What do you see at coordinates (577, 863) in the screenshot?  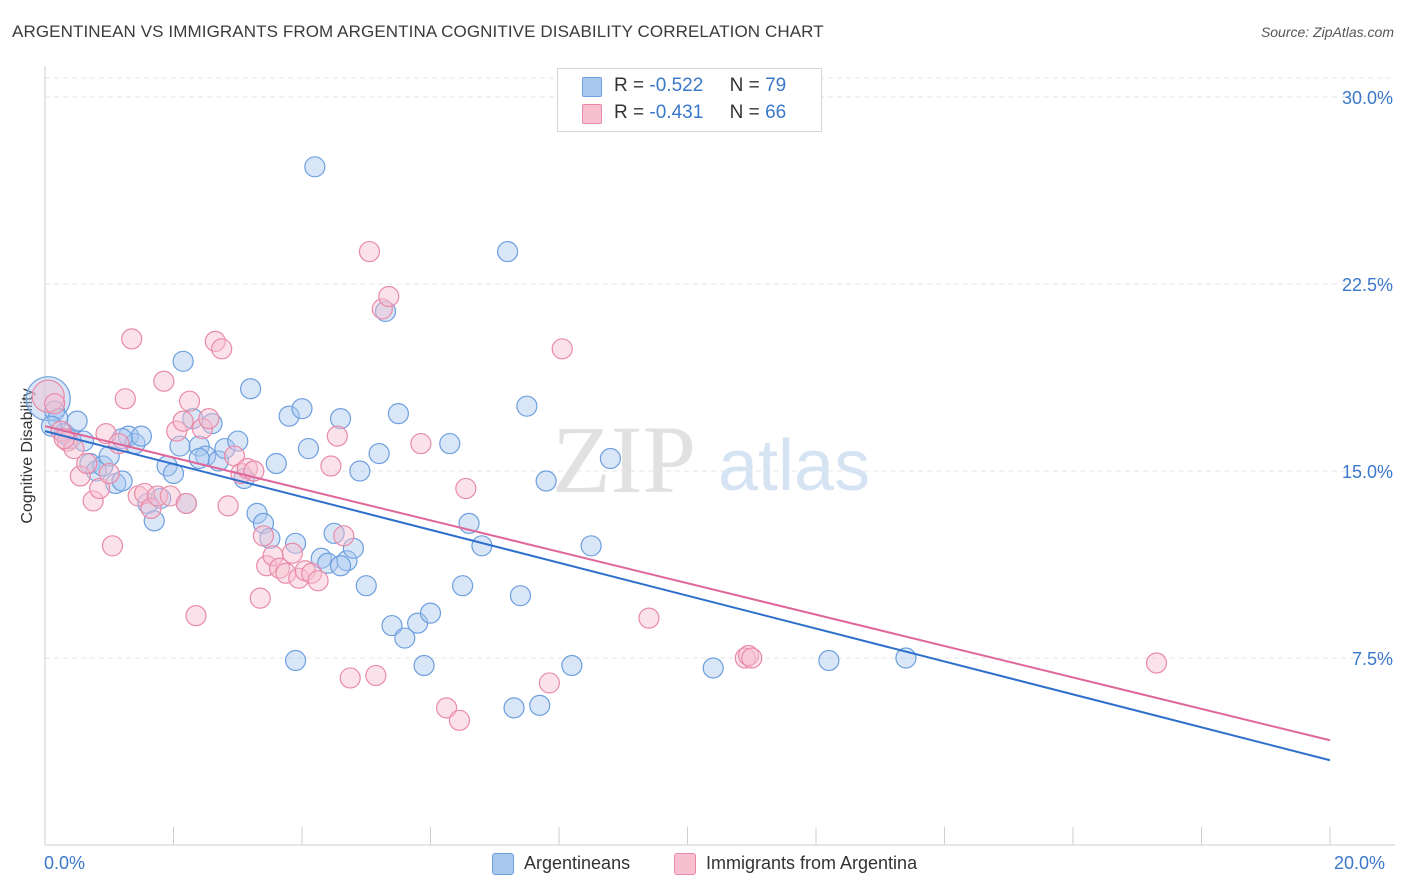 I see `legend-label: Argentineans` at bounding box center [577, 863].